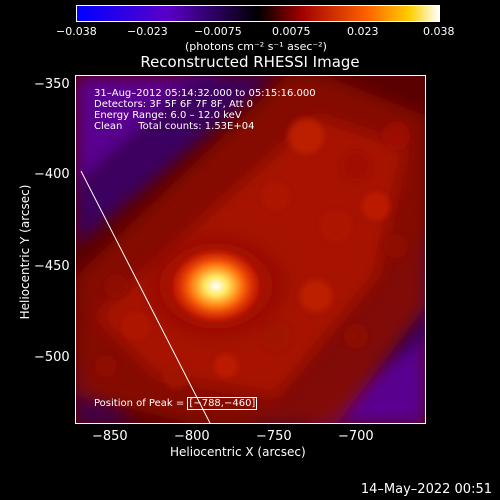 The width and height of the screenshot is (500, 500). Describe the element at coordinates (258, 13) in the screenshot. I see `colorbar` at that location.